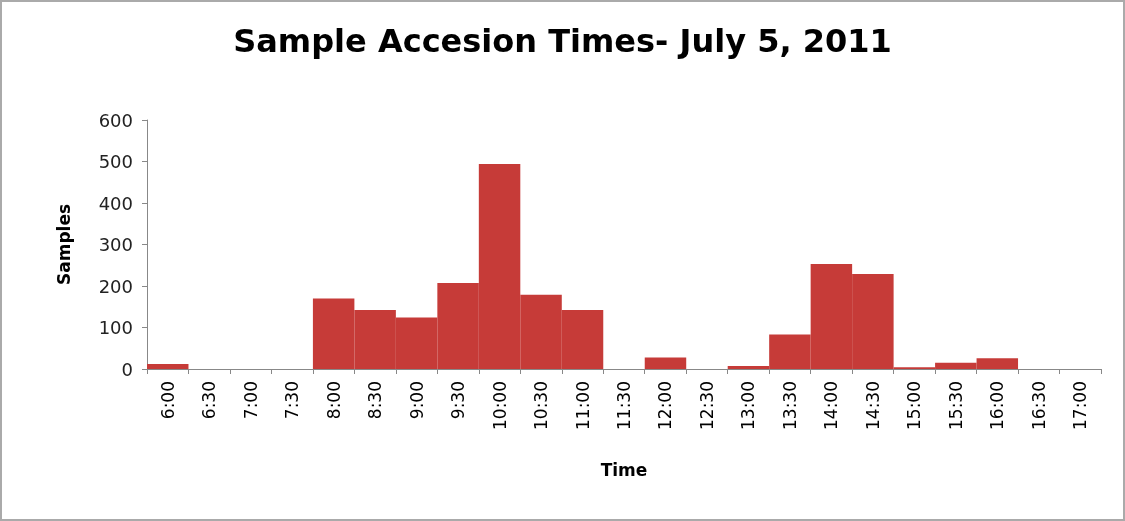  Describe the element at coordinates (872, 405) in the screenshot. I see `x-tick-label: 14:30` at that location.